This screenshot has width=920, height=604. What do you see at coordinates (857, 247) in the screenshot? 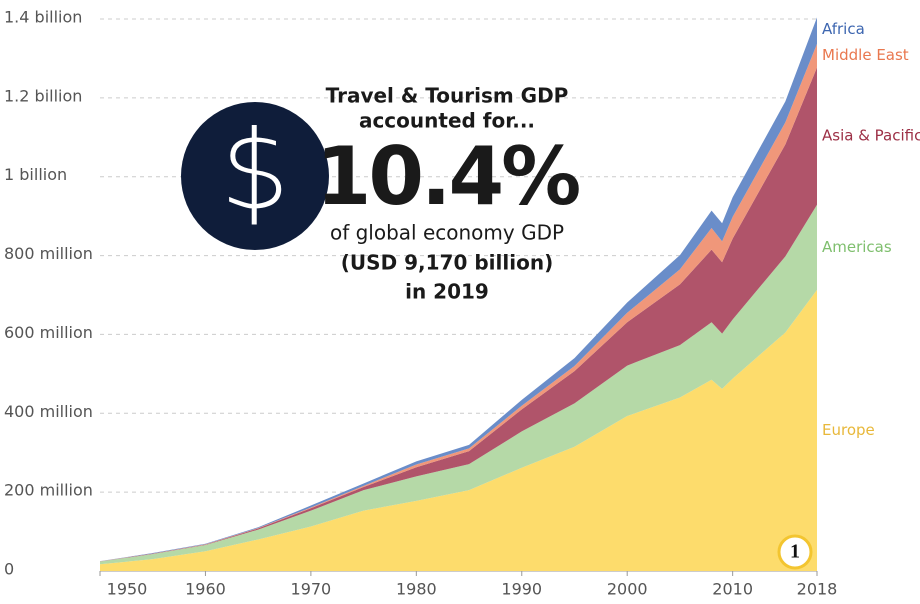
I see `legend-label: Americas` at bounding box center [857, 247].